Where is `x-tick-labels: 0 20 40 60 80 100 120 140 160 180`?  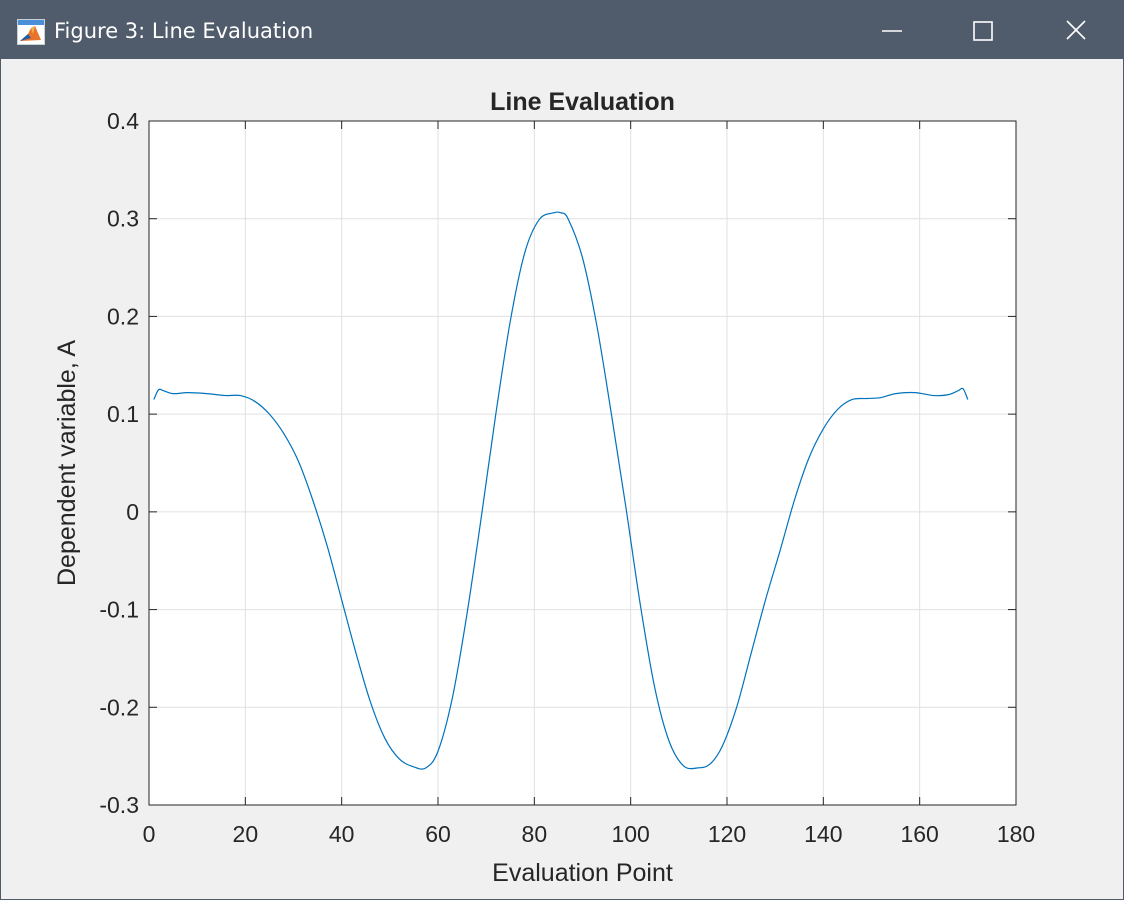
x-tick-labels: 0 20 40 60 80 100 120 140 160 180 is located at coordinates (589, 834).